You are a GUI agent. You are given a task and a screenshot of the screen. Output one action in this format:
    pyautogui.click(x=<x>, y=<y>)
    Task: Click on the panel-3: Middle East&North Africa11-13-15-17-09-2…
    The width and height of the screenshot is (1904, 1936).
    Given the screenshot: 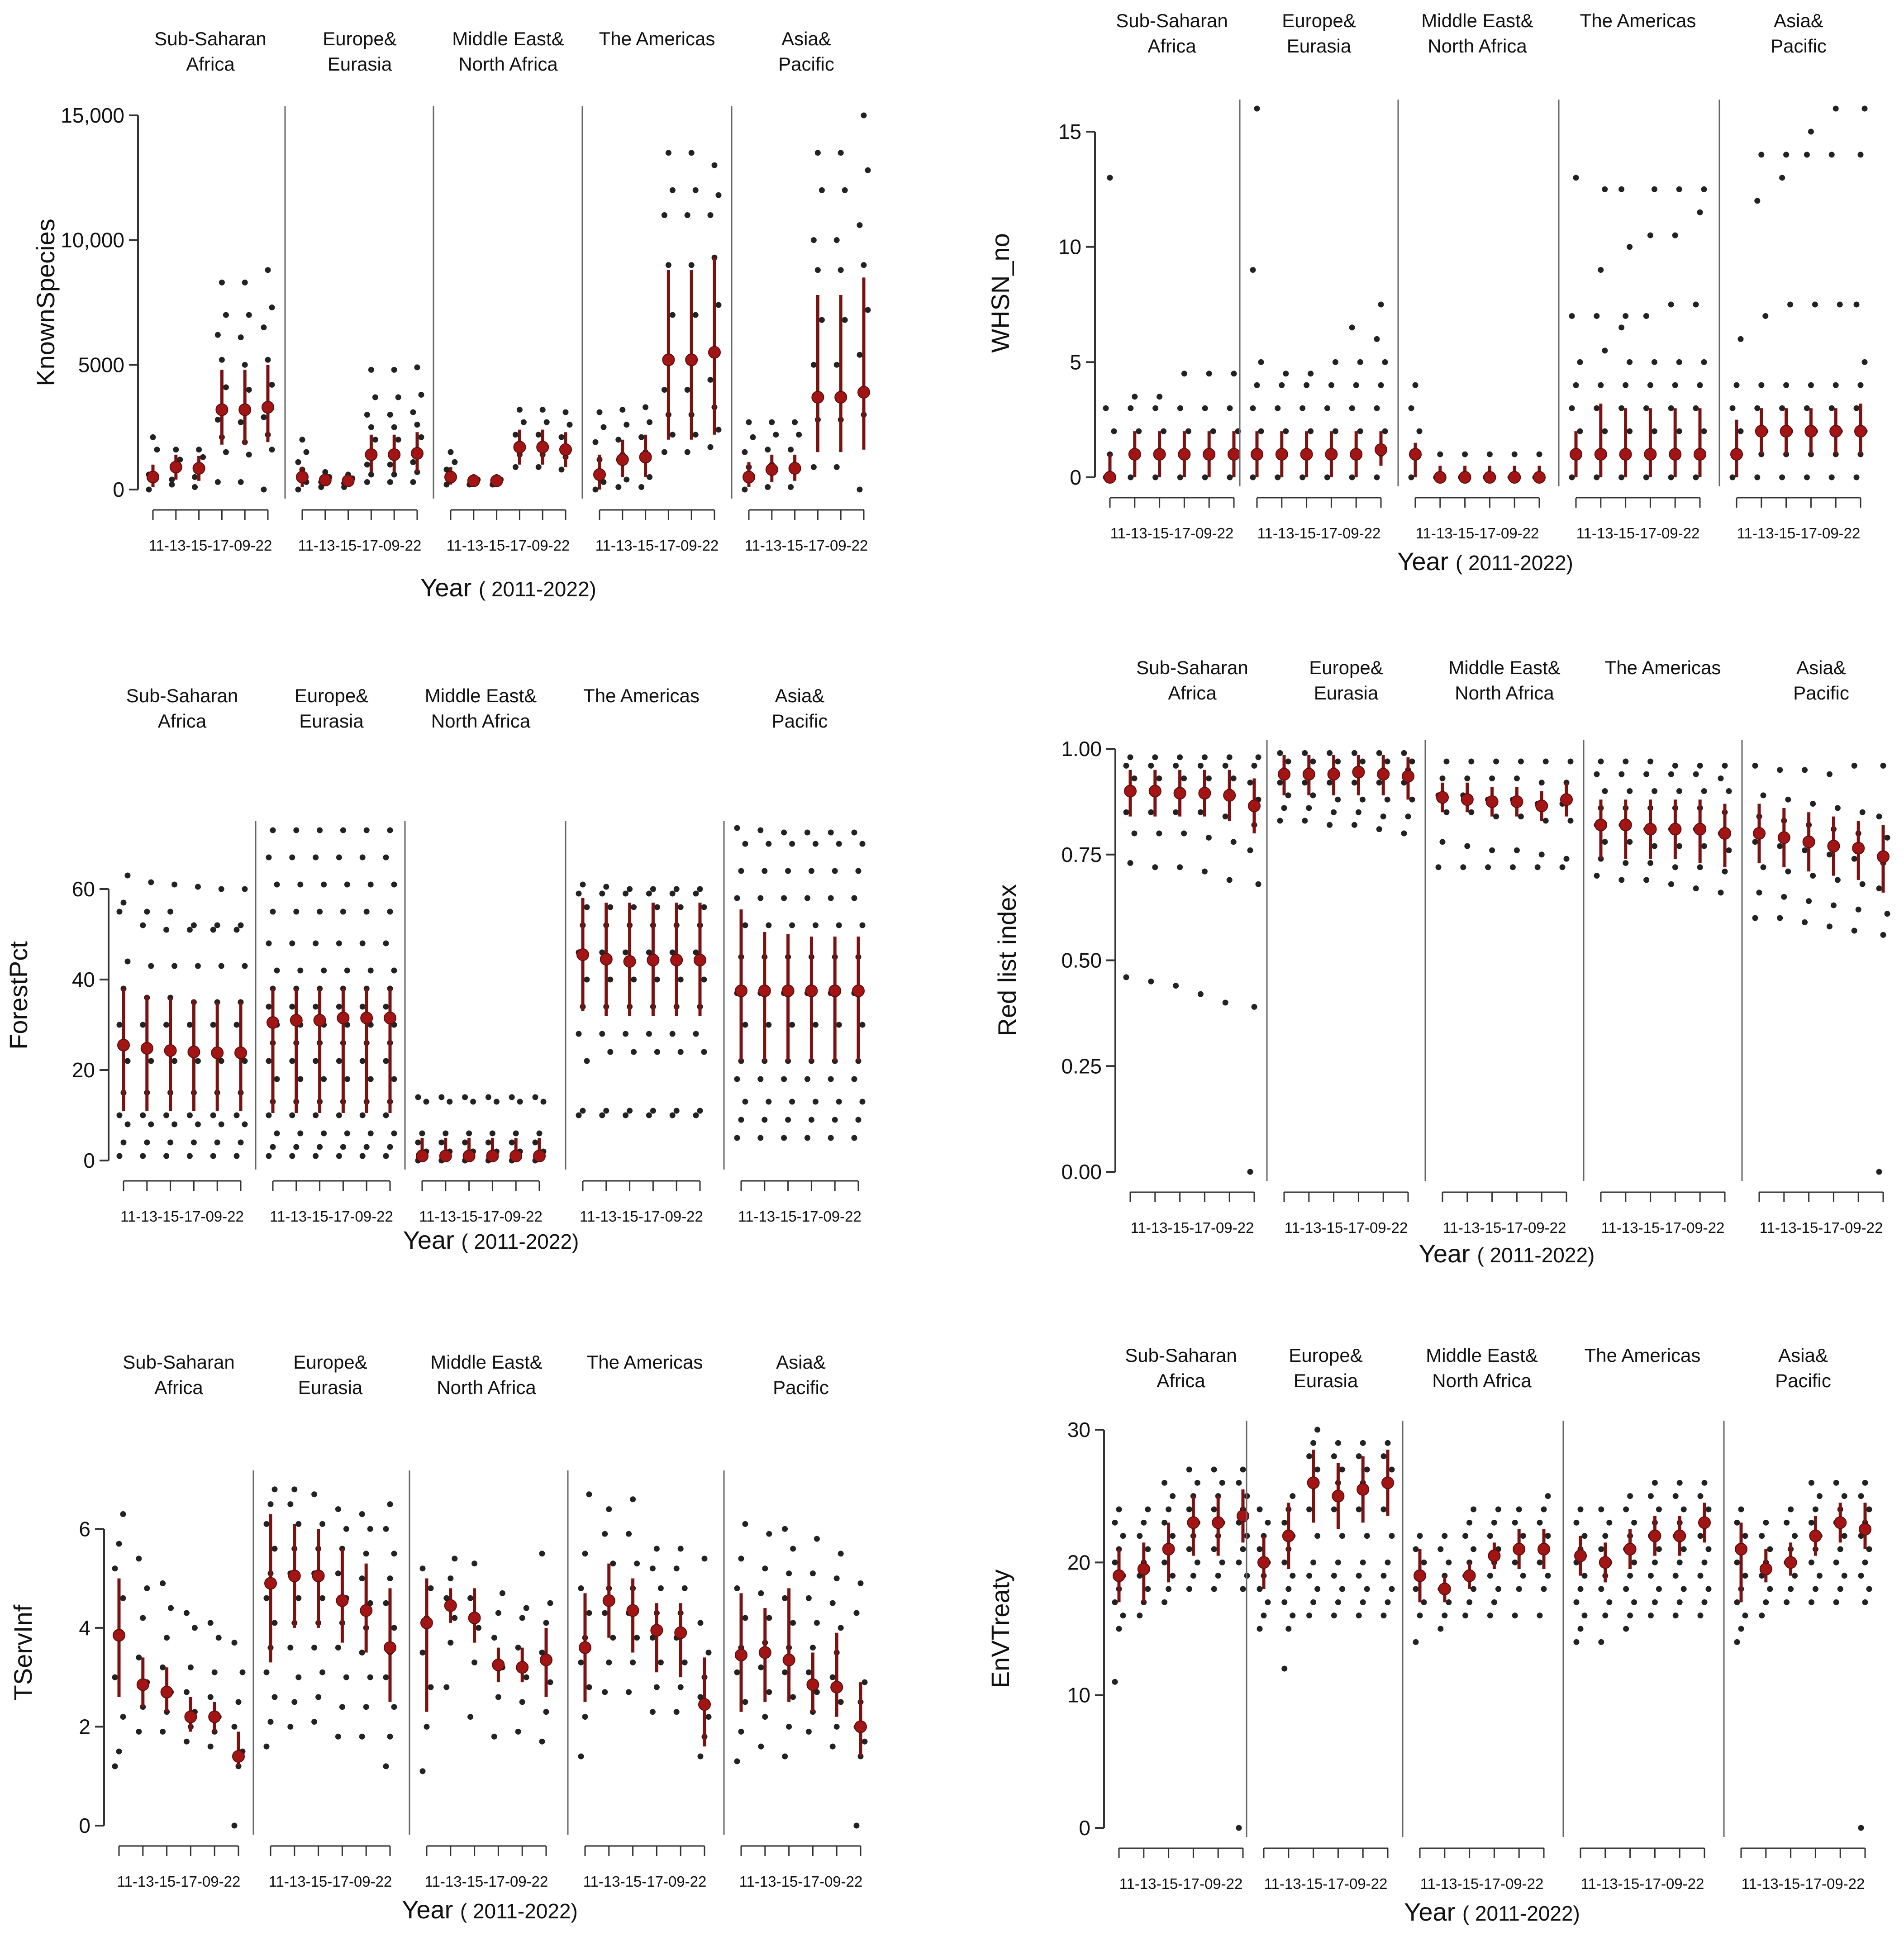 What is the action you would take?
    pyautogui.click(x=481, y=1621)
    